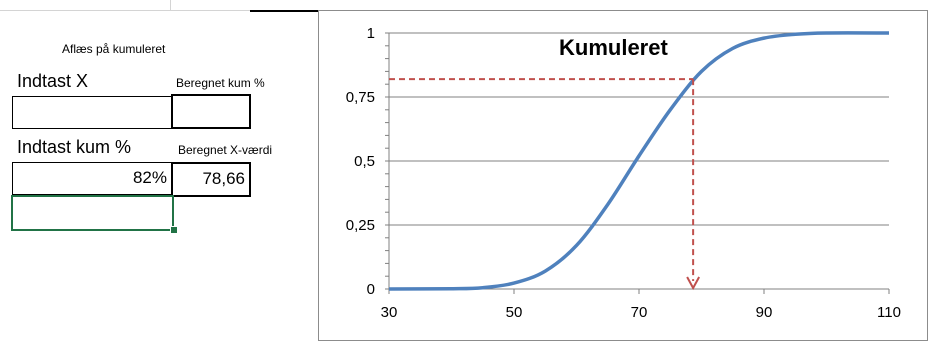  Describe the element at coordinates (360, 97) in the screenshot. I see `y-tick-label: 0,75` at that location.